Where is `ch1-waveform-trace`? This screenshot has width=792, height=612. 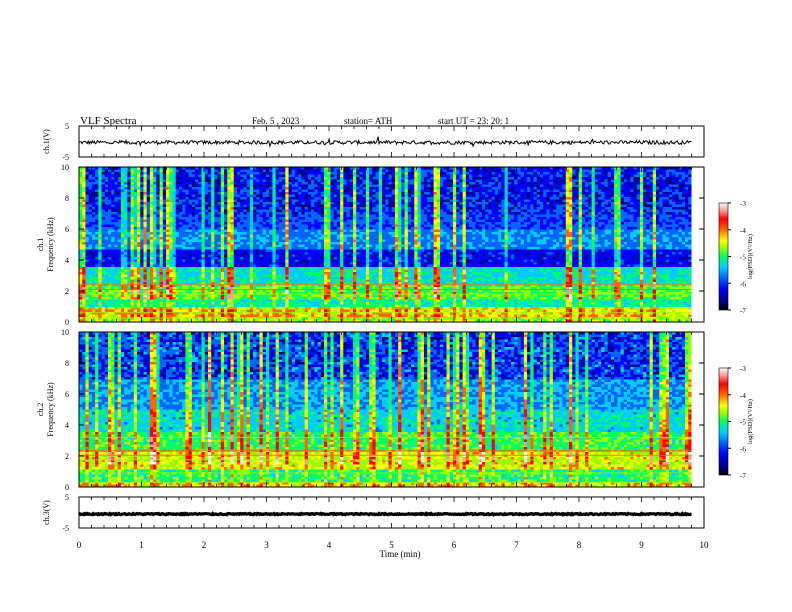 ch1-waveform-trace is located at coordinates (385, 142).